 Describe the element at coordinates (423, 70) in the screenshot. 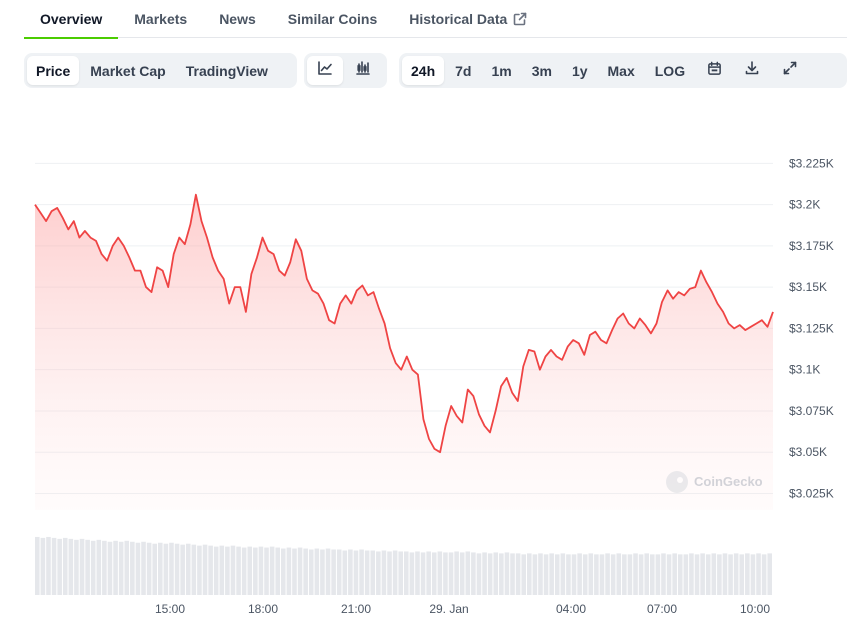

I see `range-24h-button: 24h` at that location.